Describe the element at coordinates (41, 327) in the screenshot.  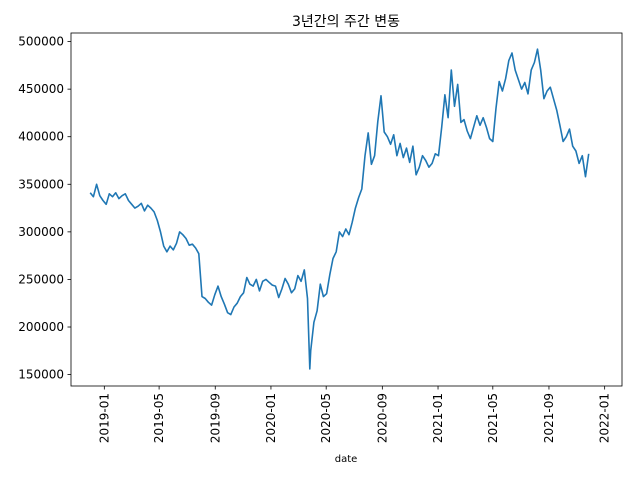
I see `y-tick-label: 200000` at that location.